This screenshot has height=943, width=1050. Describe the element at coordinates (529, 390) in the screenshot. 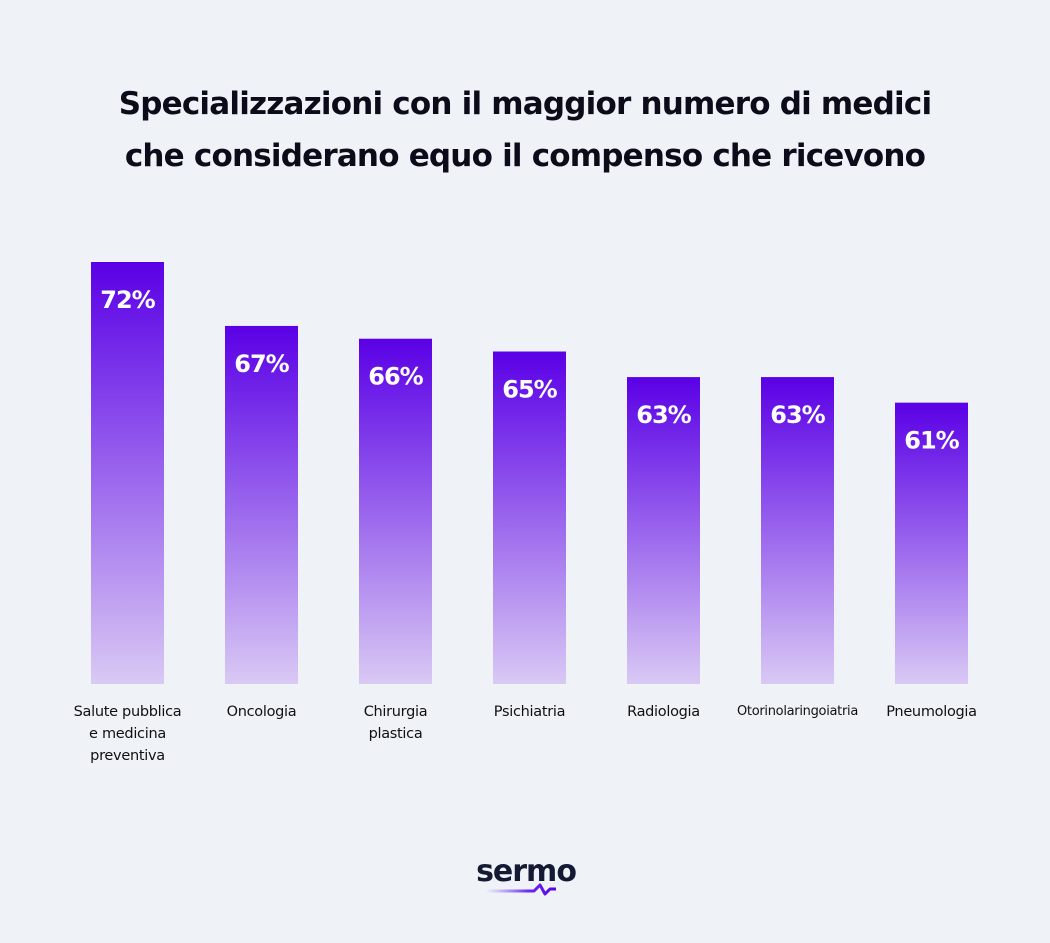

I see `data-label: 65%` at that location.